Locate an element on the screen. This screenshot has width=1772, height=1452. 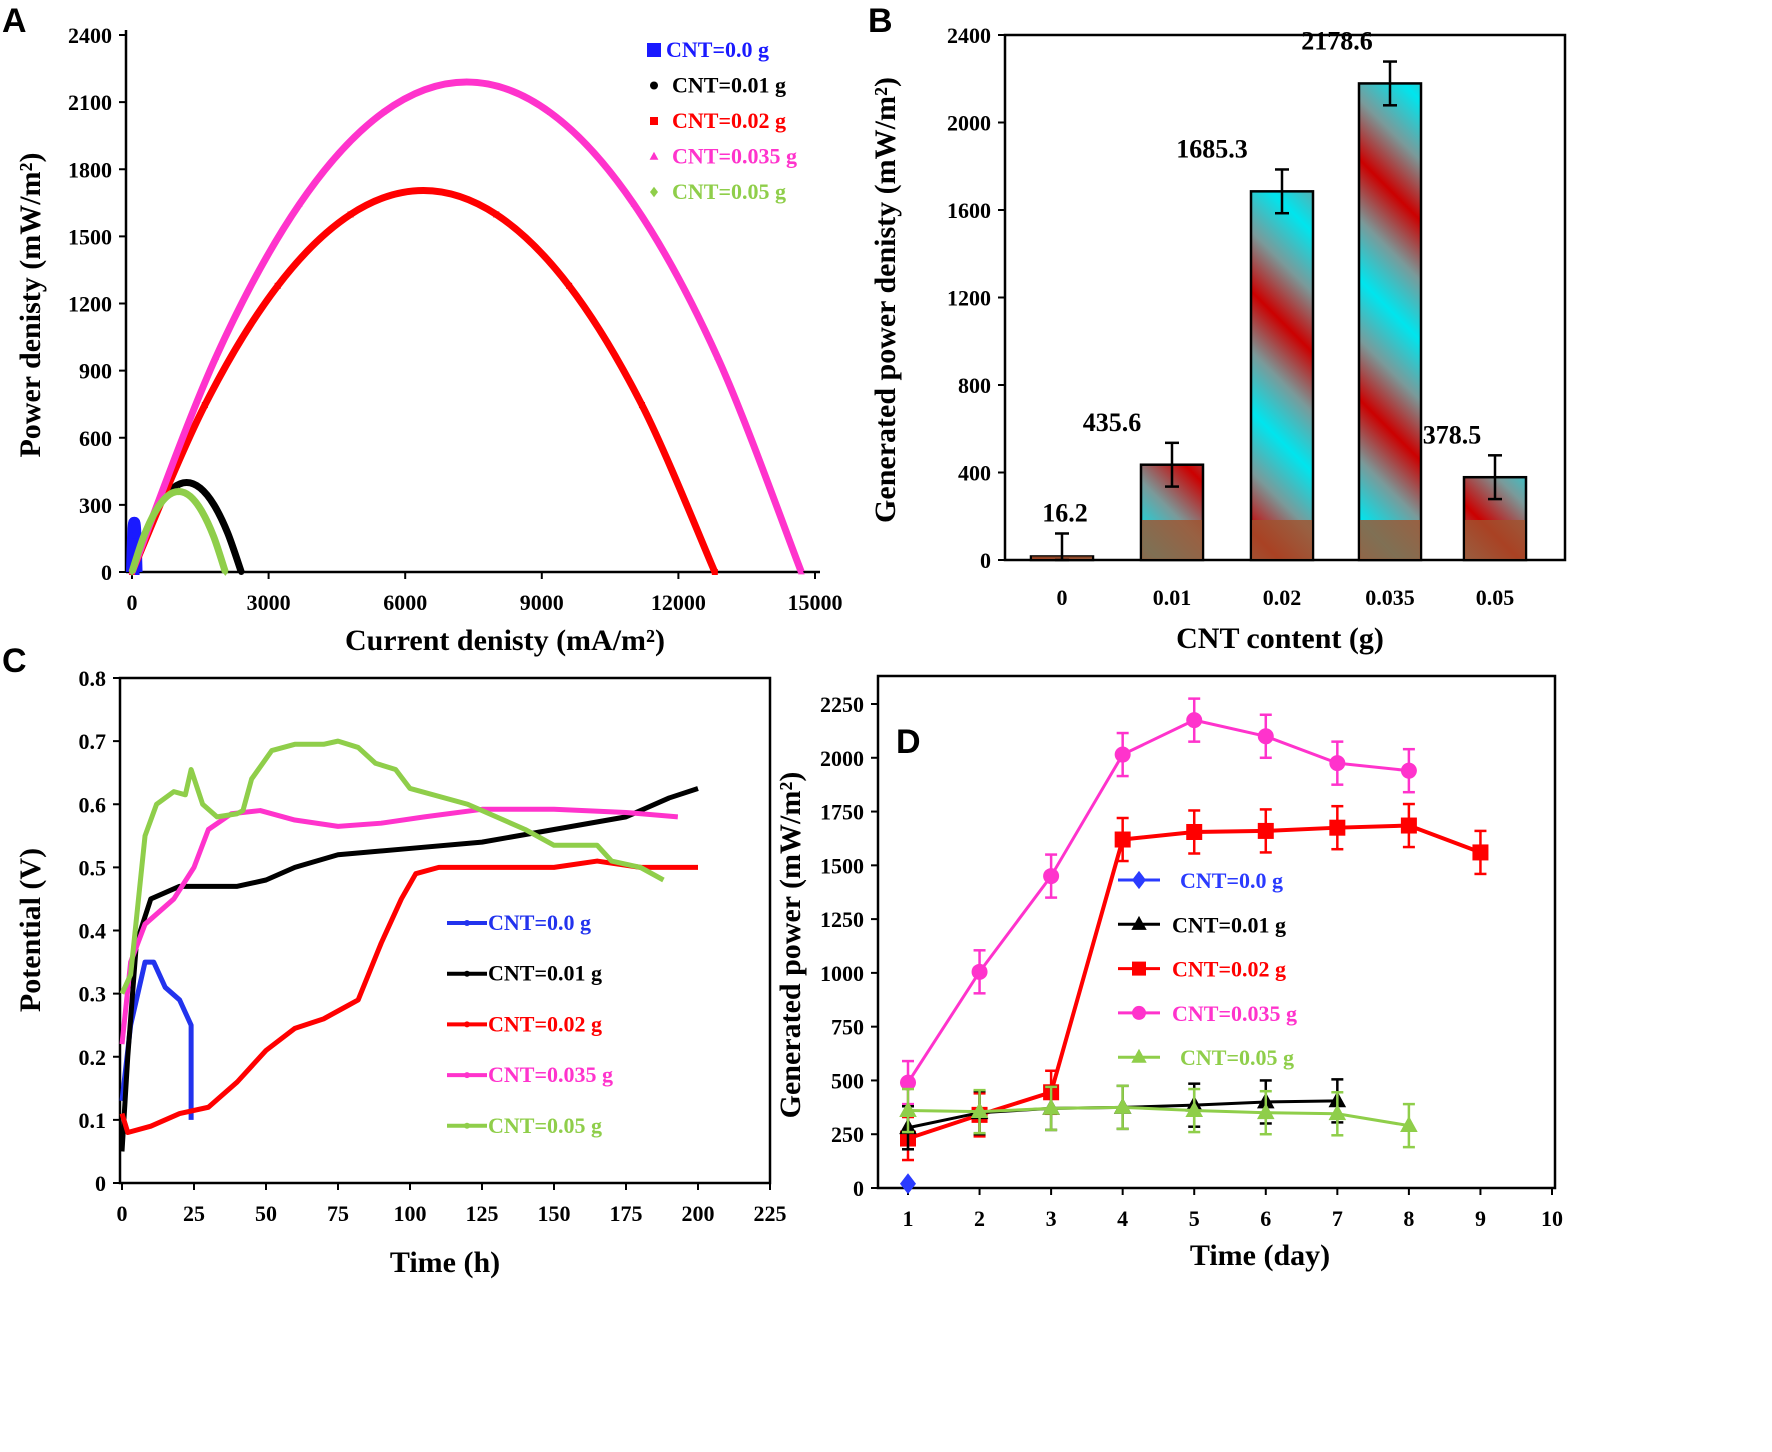
y-tick-label: 900 is located at coordinates (95, 371).